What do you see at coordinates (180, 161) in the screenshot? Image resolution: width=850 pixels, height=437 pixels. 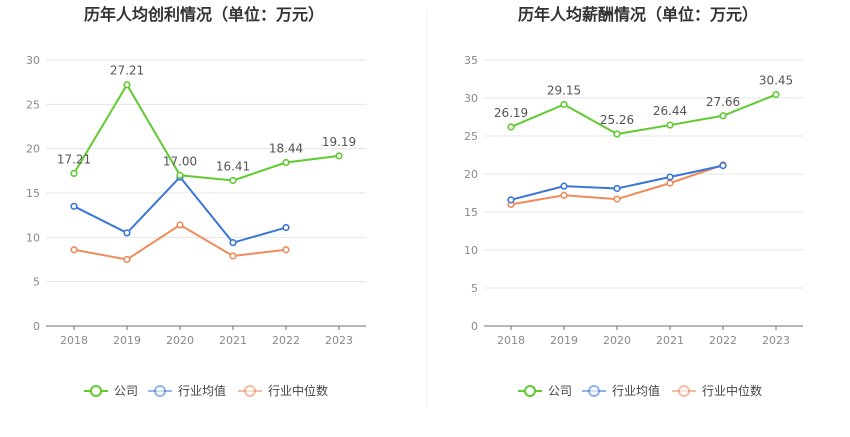 I see `data-label: 17.00` at bounding box center [180, 161].